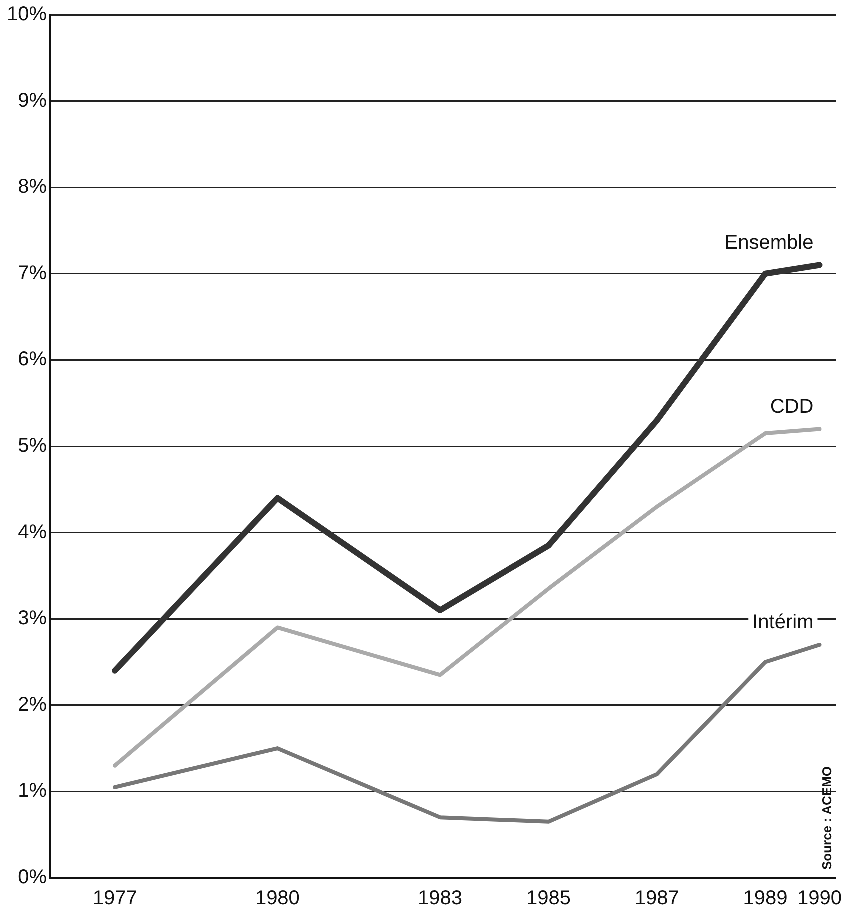 The height and width of the screenshot is (918, 856). I want to click on x-tick-label: 1985, so click(548, 899).